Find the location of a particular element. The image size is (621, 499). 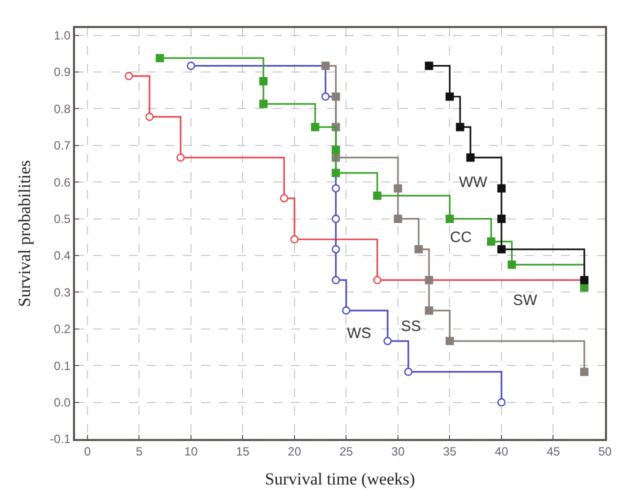

y-tick-label: 1.0 is located at coordinates (62, 35).